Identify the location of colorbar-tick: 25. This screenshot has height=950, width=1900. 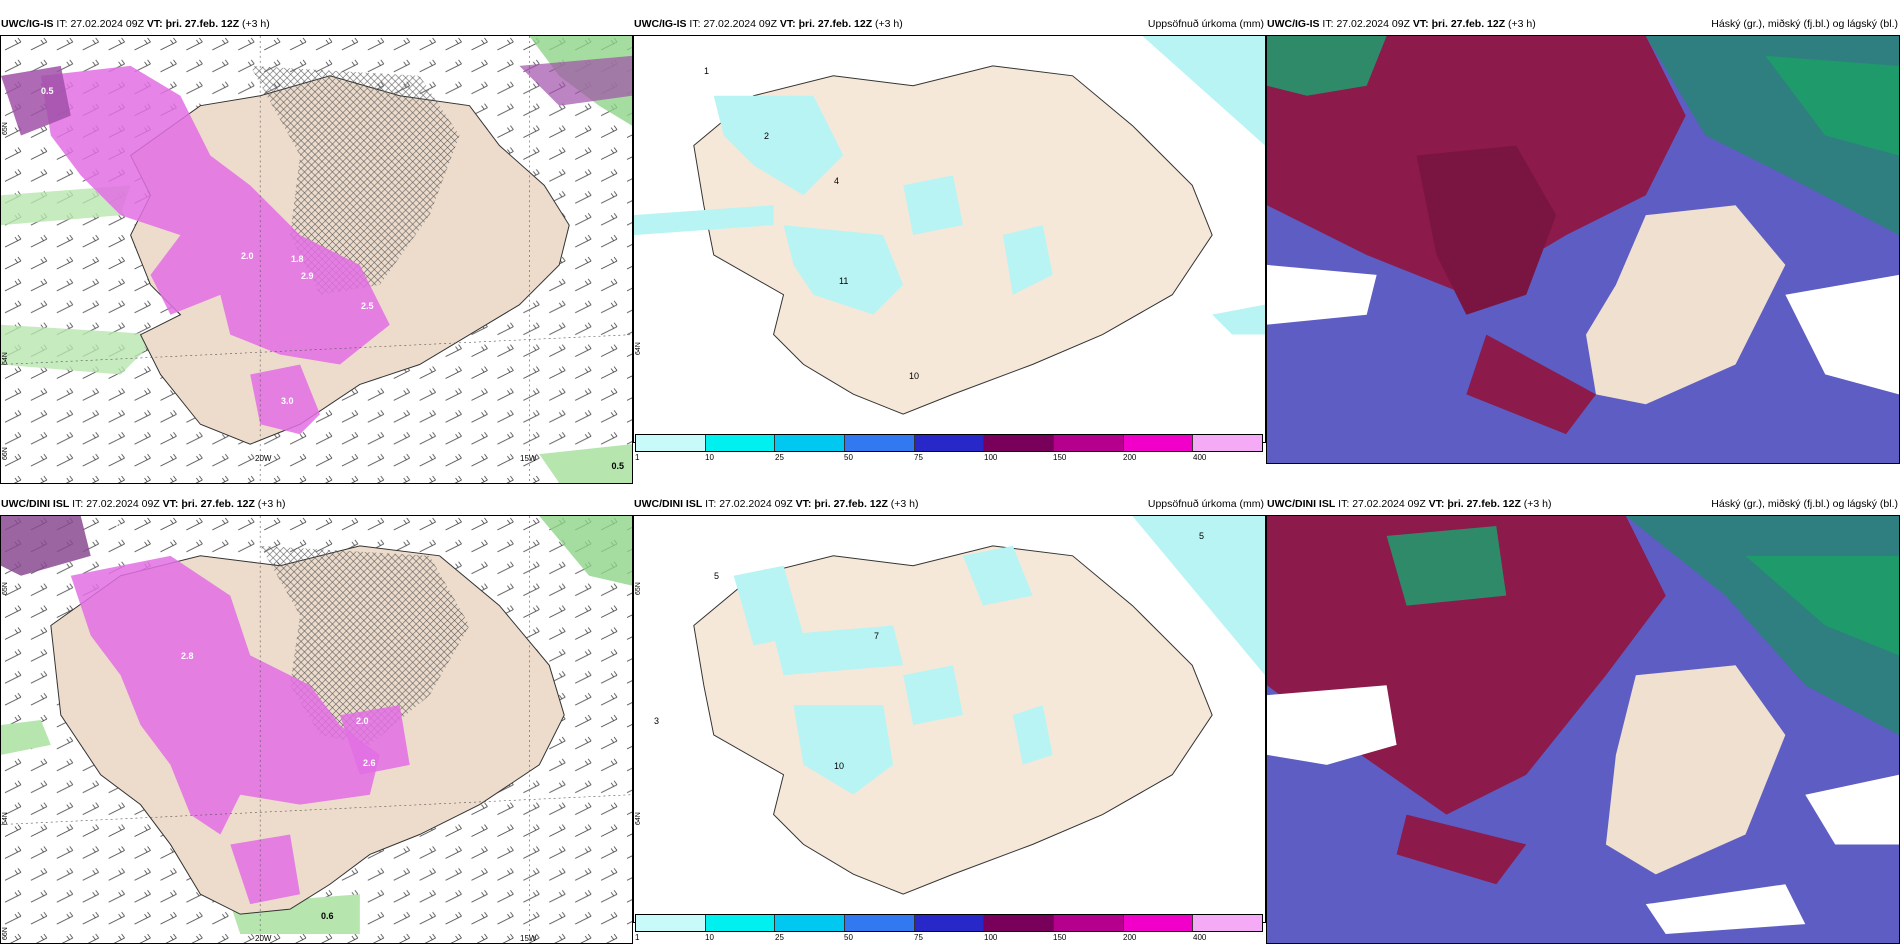
(779, 937).